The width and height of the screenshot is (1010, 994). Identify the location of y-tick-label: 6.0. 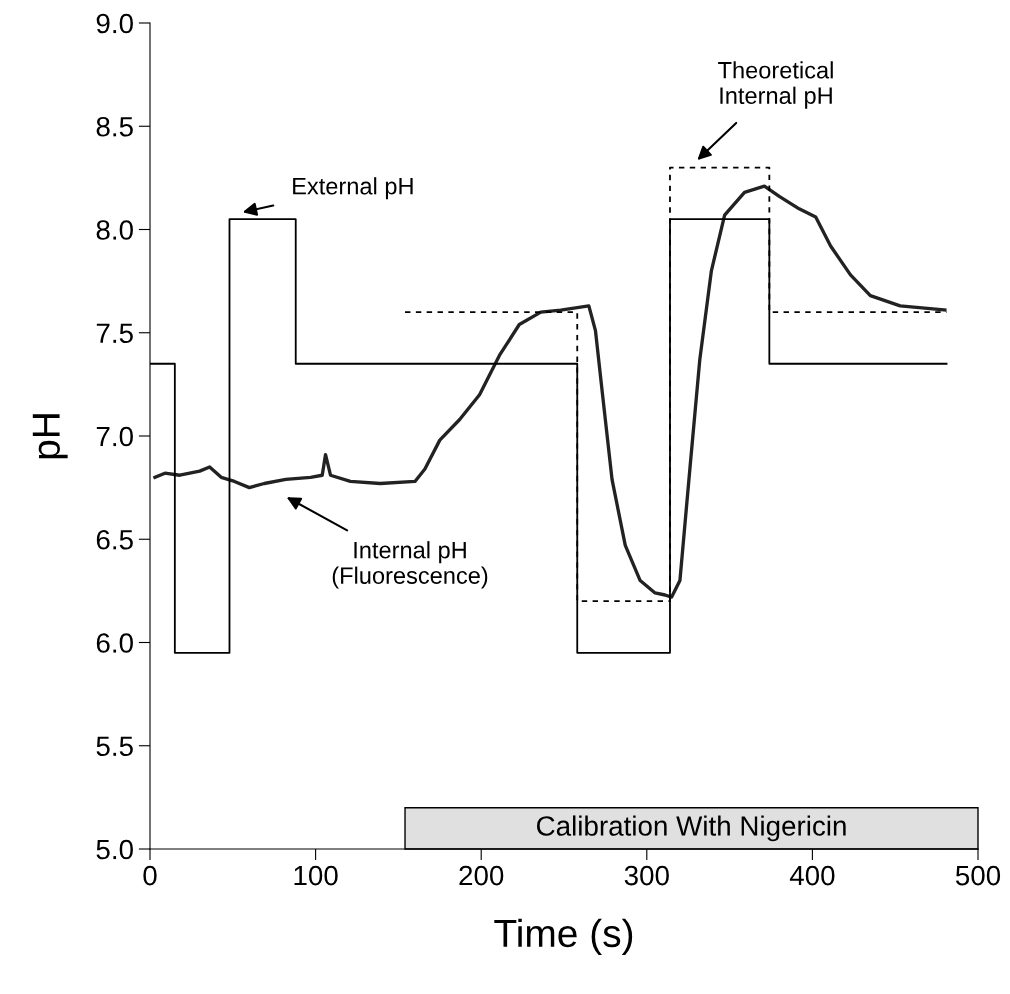
(114, 643).